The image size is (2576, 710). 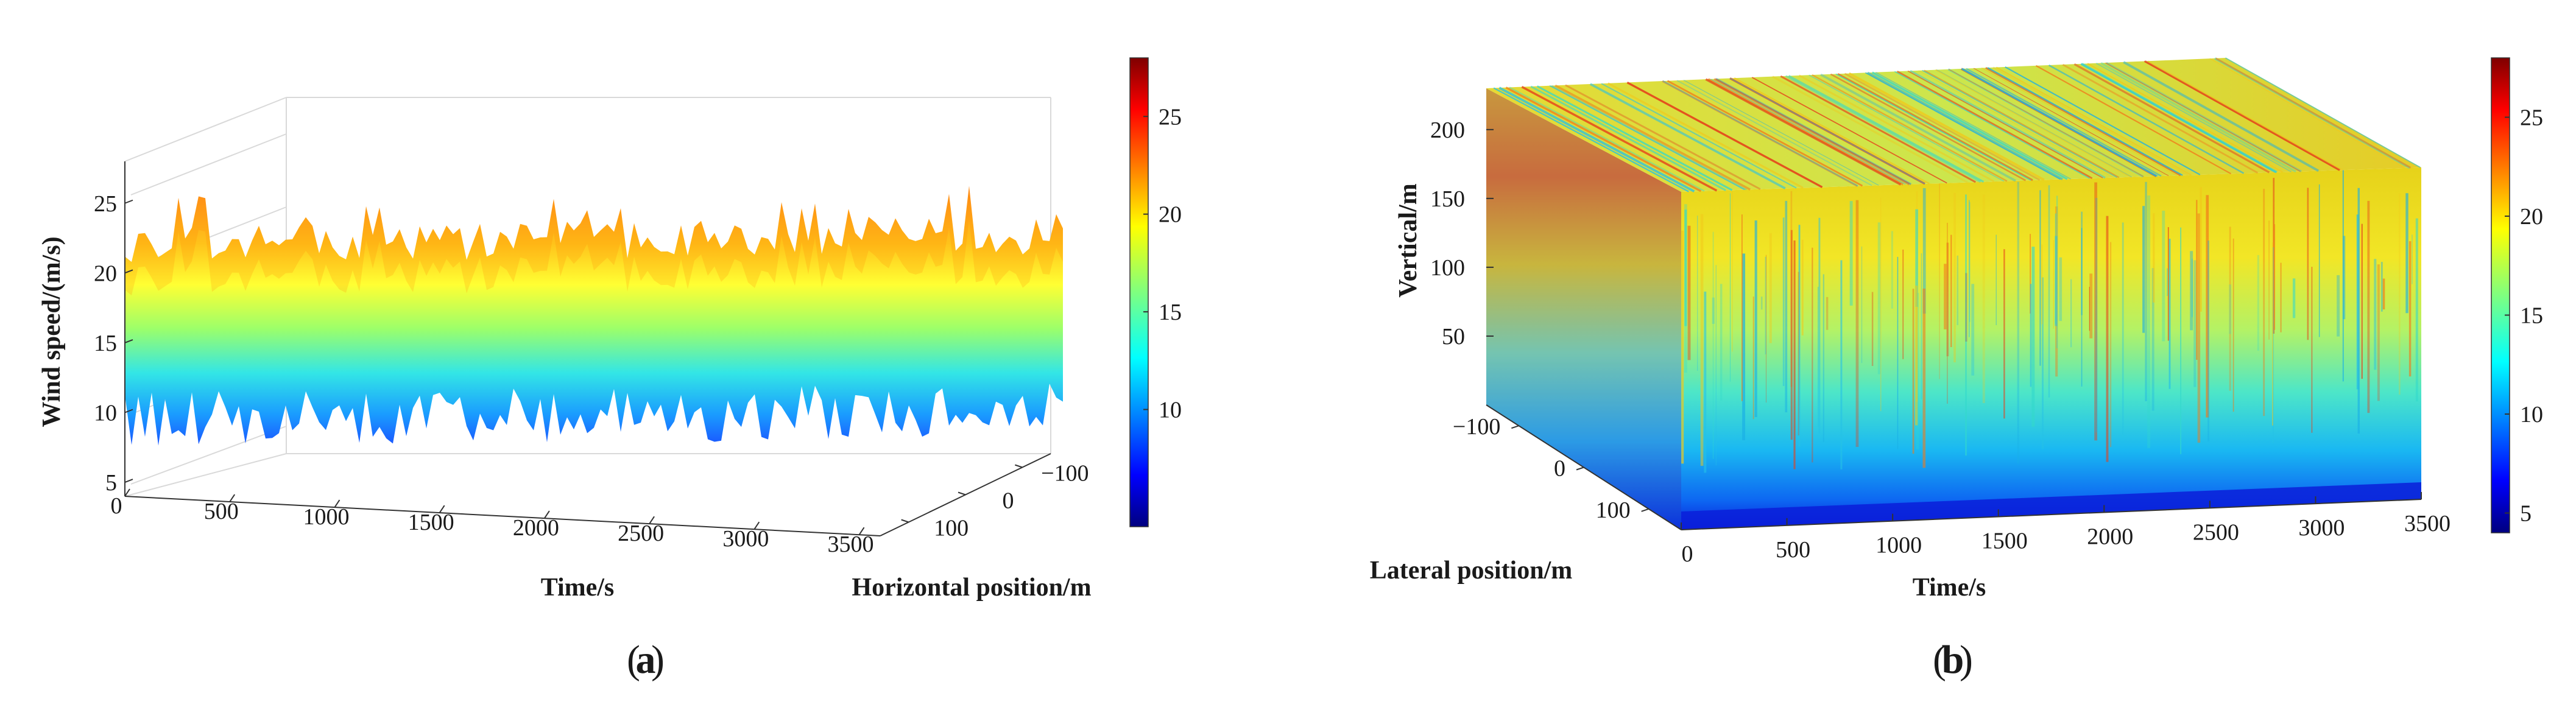 What do you see at coordinates (2321, 528) in the screenshot?
I see `panel-b-x-tick: 3000` at bounding box center [2321, 528].